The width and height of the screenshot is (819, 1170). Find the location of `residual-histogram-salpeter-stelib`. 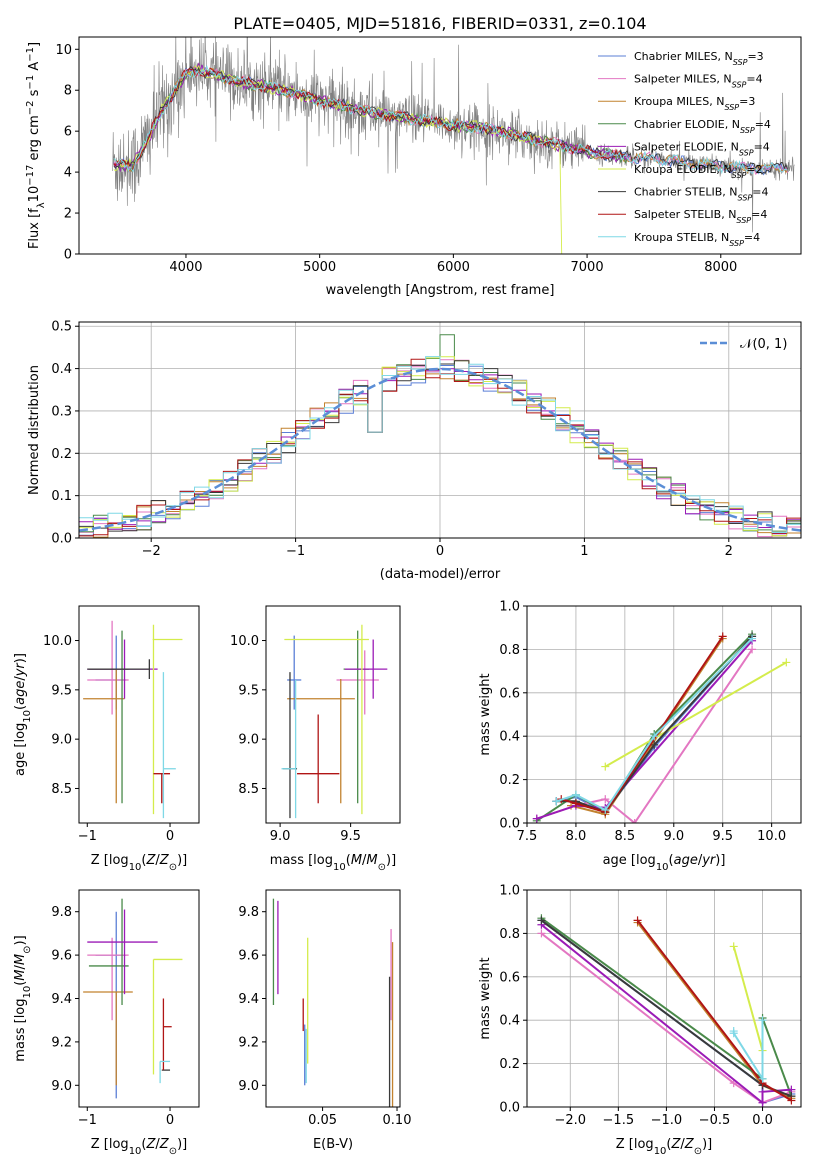

residual-histogram-salpeter-stelib is located at coordinates (440, 447).